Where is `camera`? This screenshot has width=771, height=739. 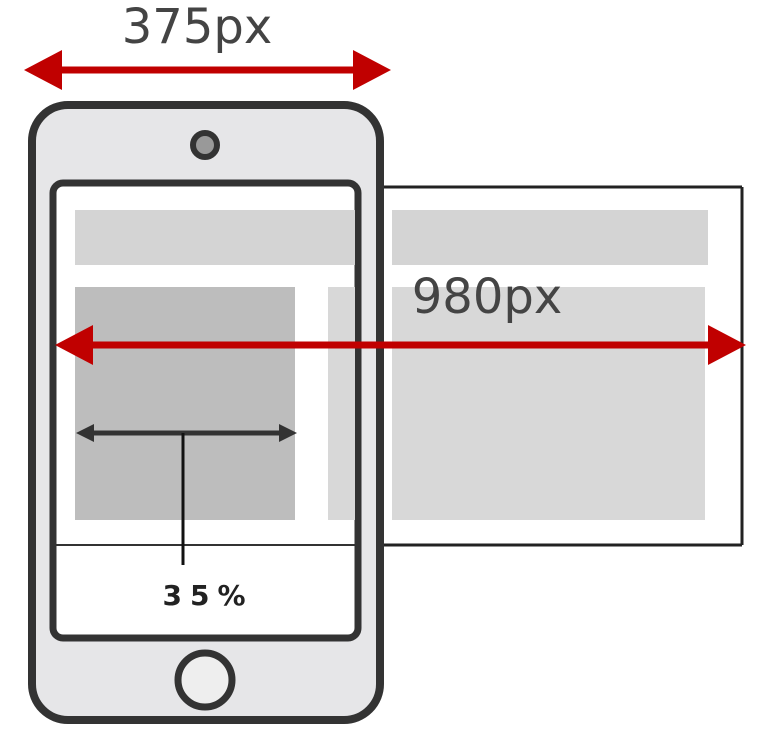 camera is located at coordinates (205, 145).